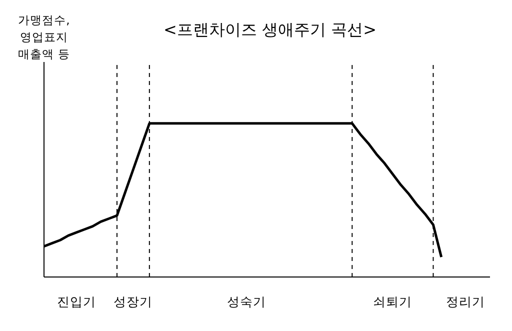 This screenshot has width=512, height=331. Describe the element at coordinates (466, 301) in the screenshot. I see `x-tick-label: 정리기` at that location.